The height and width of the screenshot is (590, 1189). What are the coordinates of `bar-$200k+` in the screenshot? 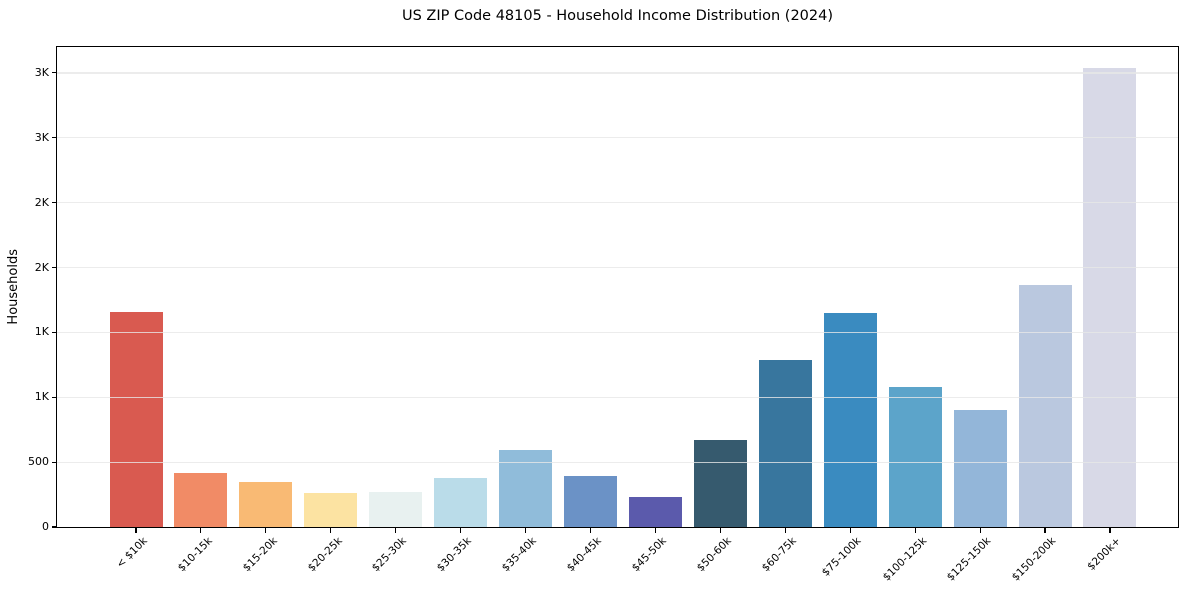 It's located at (1110, 297).